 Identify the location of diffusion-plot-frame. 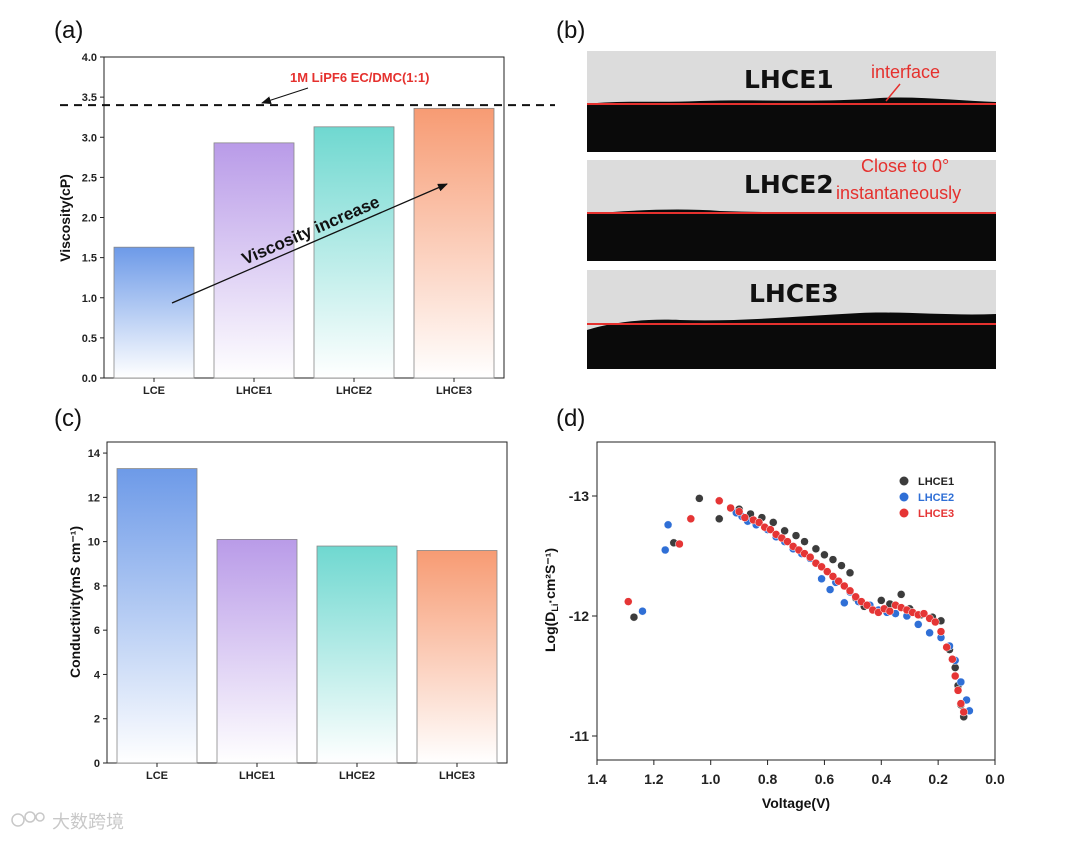
(796, 601).